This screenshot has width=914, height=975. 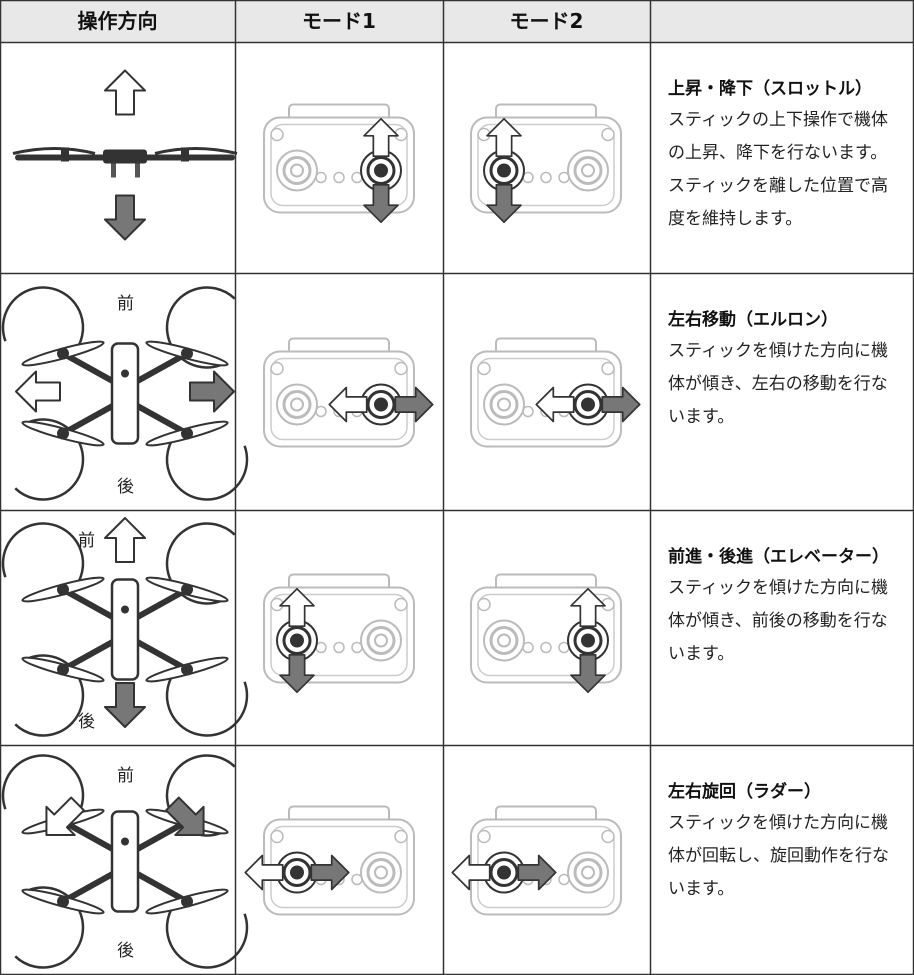 I want to click on row-title: 左右旋回（ラダー）, so click(x=744, y=792).